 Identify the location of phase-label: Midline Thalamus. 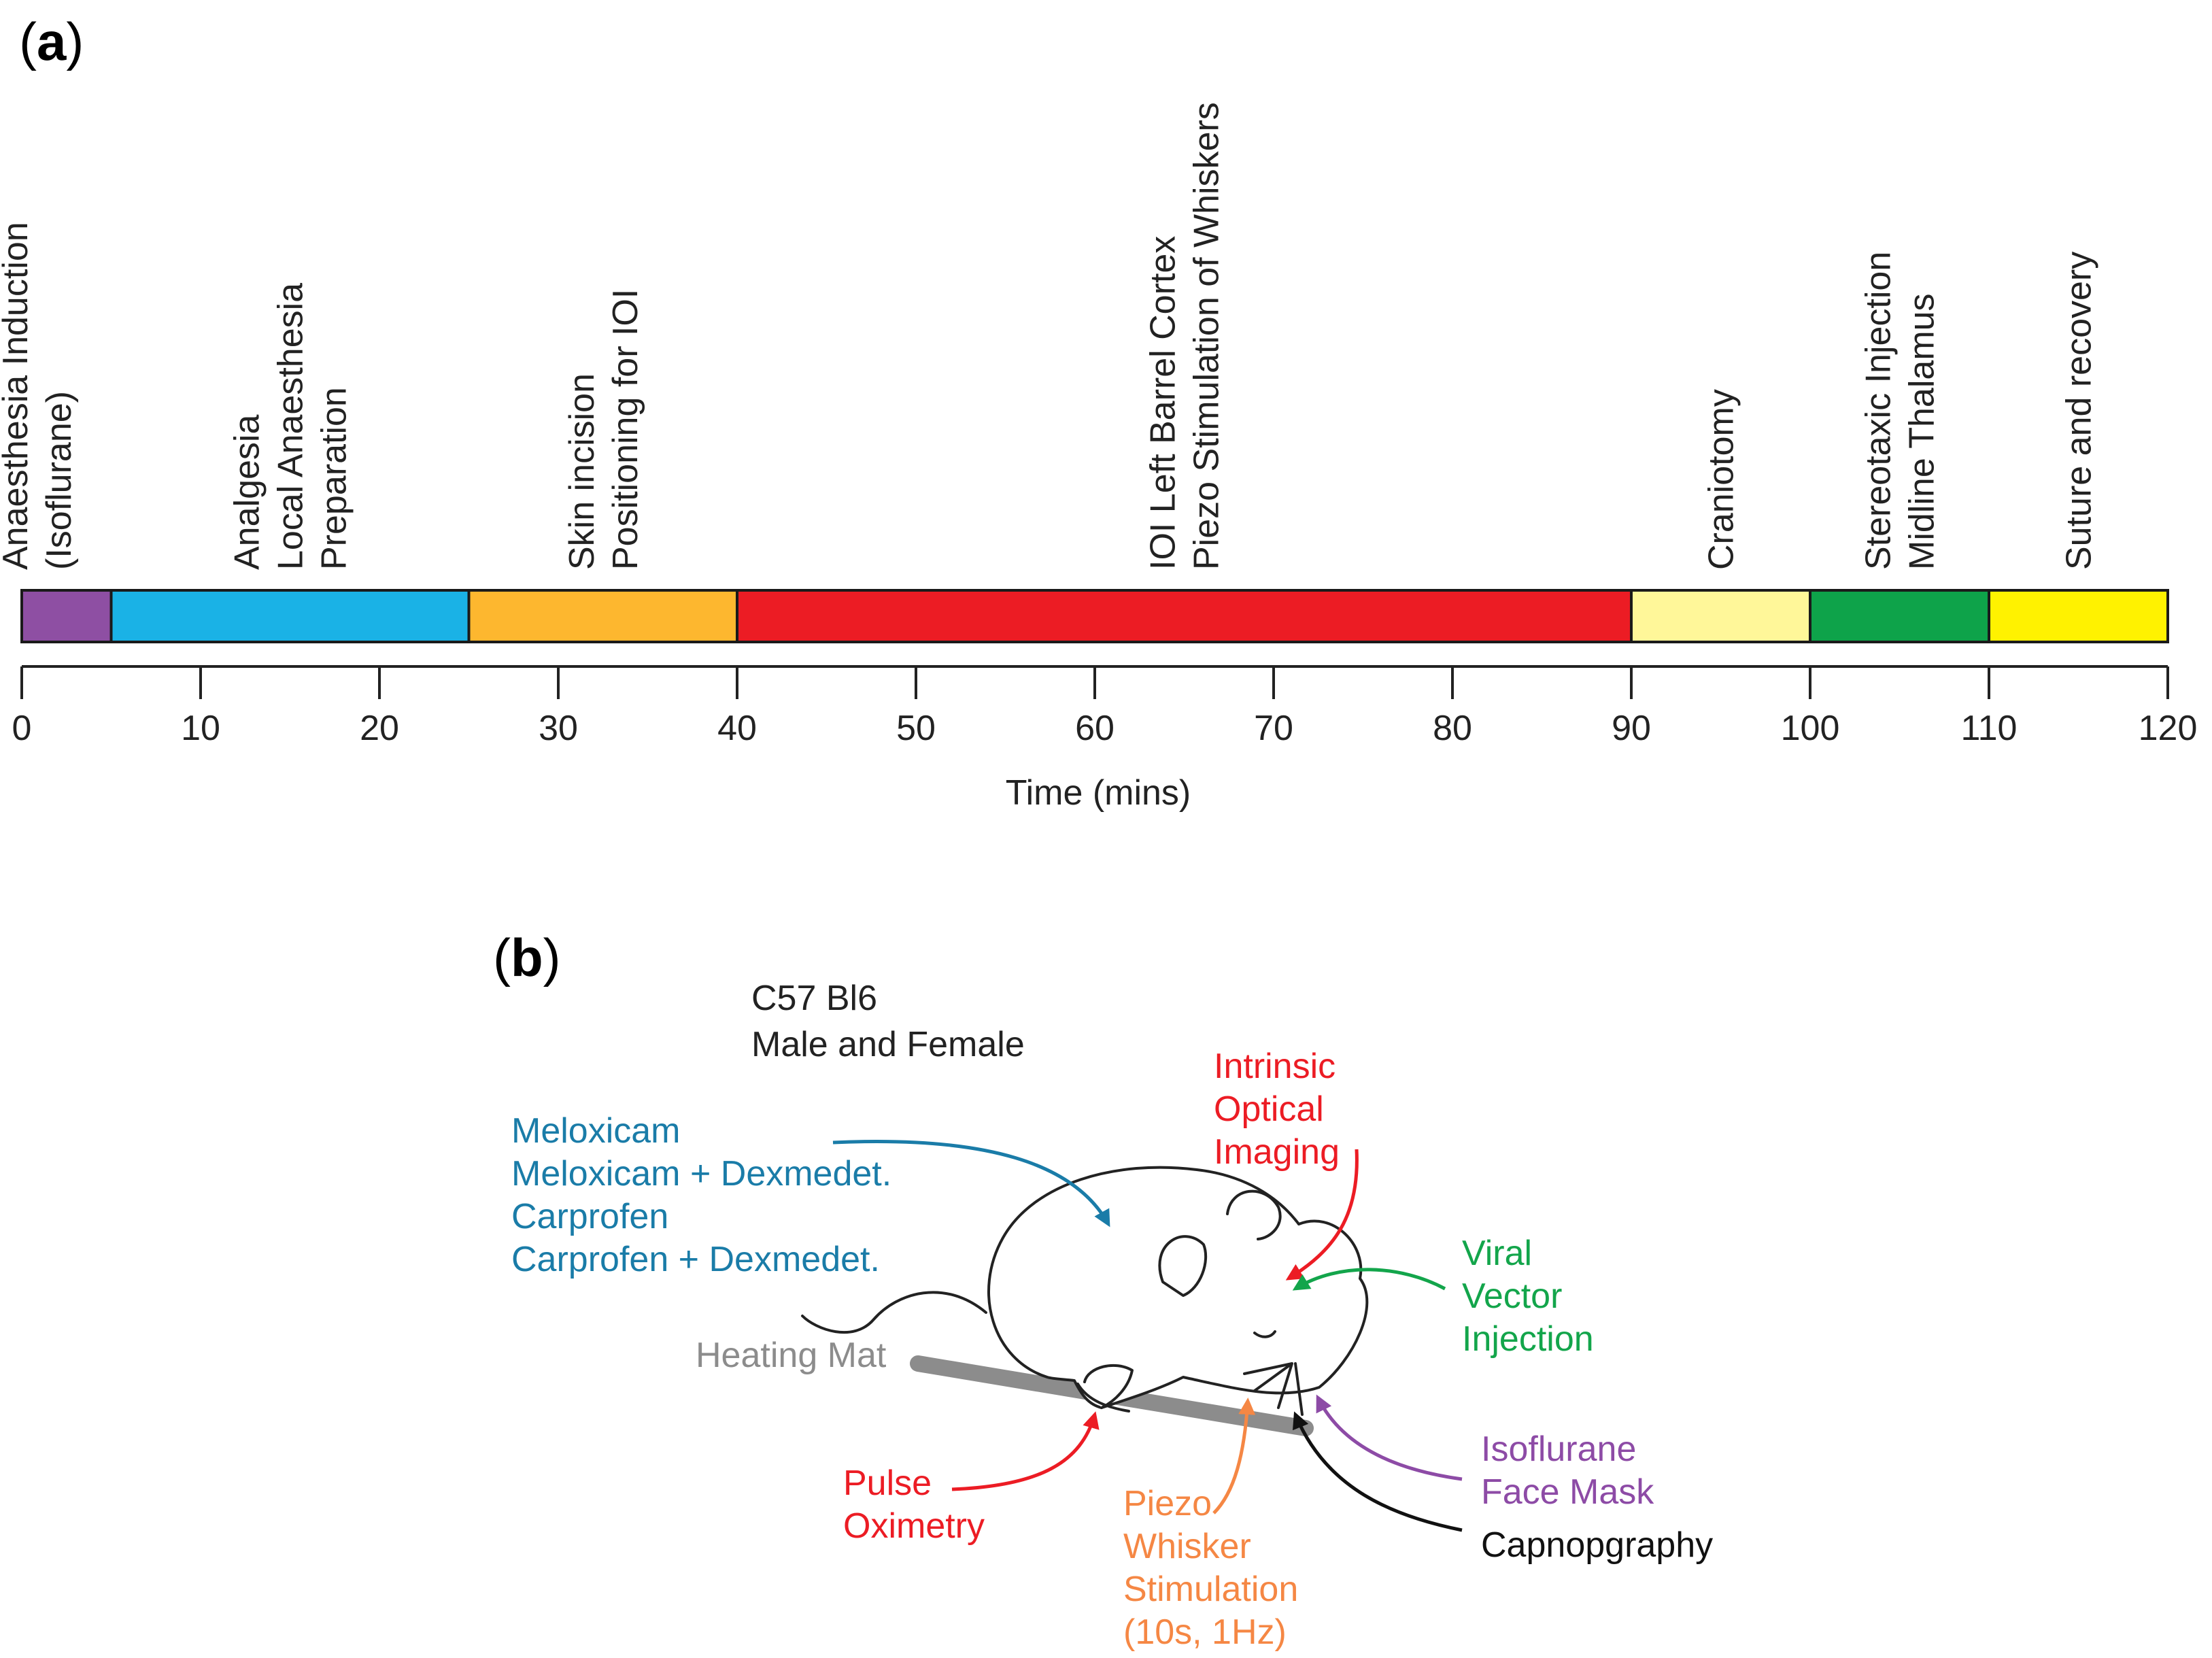
(1922, 431).